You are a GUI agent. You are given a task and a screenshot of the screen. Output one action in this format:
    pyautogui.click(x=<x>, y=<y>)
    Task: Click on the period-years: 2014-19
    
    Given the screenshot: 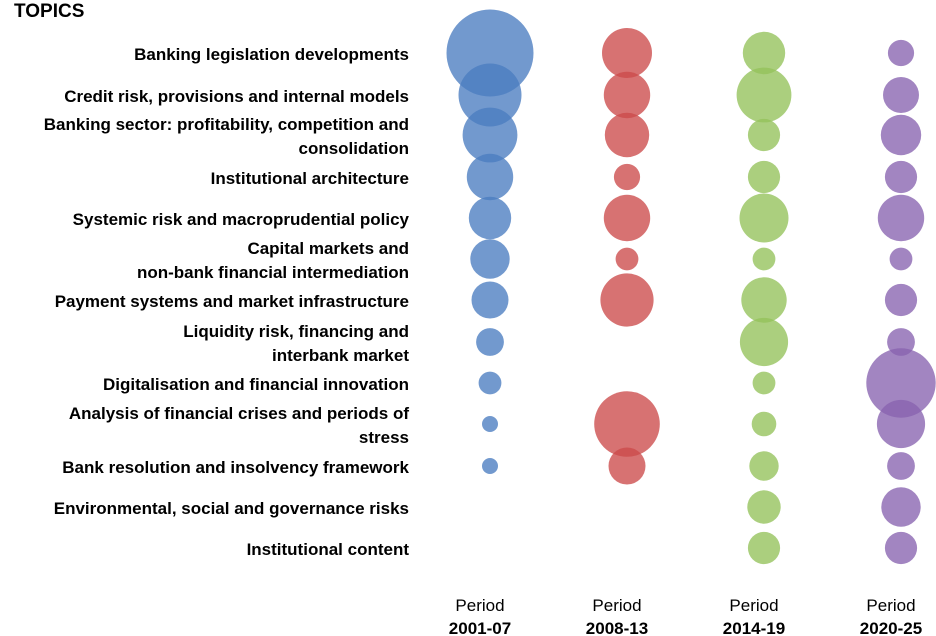 What is the action you would take?
    pyautogui.click(x=754, y=627)
    